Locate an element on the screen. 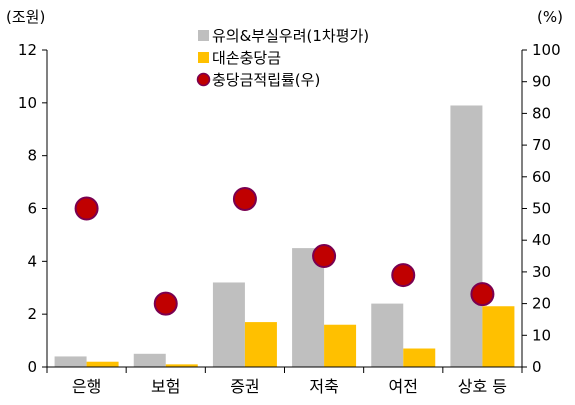 Image resolution: width=575 pixels, height=405 pixels. left-tick-label-1: 2 is located at coordinates (32, 314).